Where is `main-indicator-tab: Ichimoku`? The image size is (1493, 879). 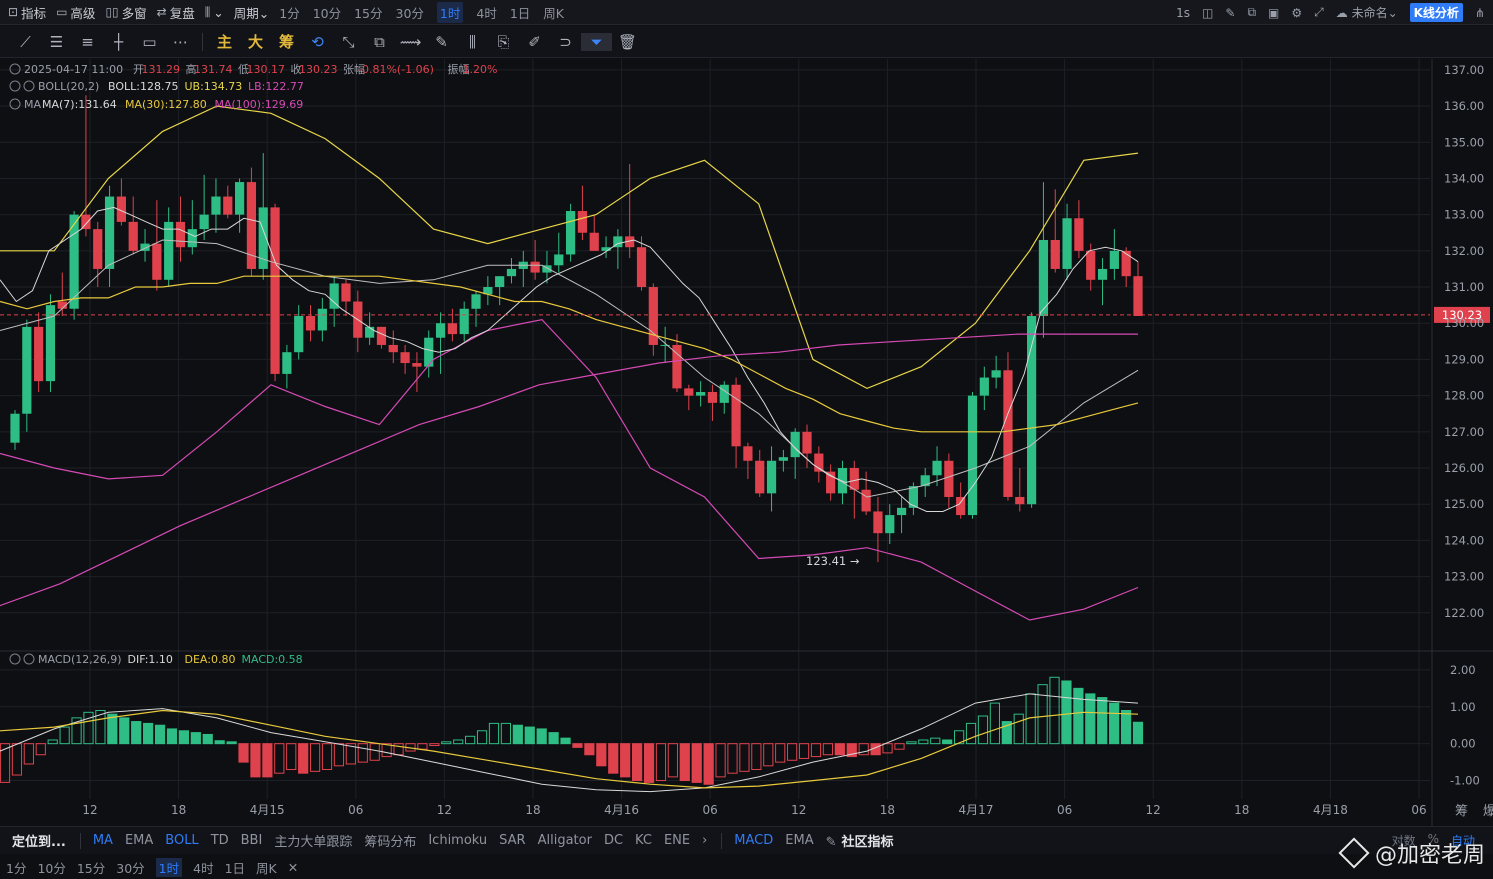 main-indicator-tab: Ichimoku is located at coordinates (458, 840).